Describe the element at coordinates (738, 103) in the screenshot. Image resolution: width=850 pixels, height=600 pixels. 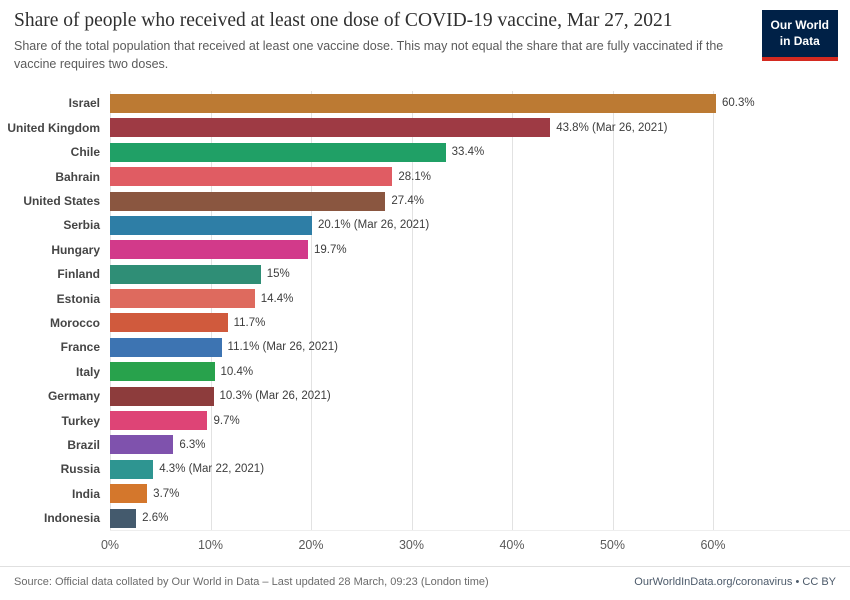
I see `value-label: 60.3%` at that location.